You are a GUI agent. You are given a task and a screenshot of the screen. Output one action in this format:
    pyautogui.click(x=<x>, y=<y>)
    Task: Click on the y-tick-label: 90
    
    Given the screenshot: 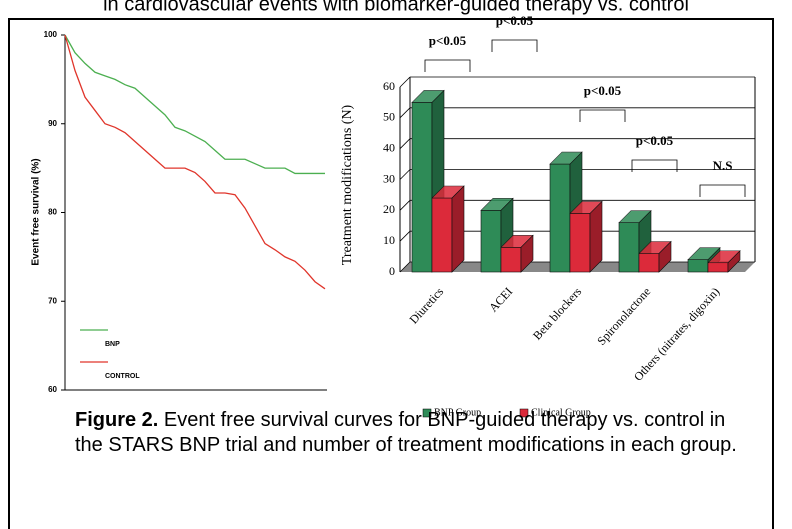 What is the action you would take?
    pyautogui.click(x=52, y=123)
    